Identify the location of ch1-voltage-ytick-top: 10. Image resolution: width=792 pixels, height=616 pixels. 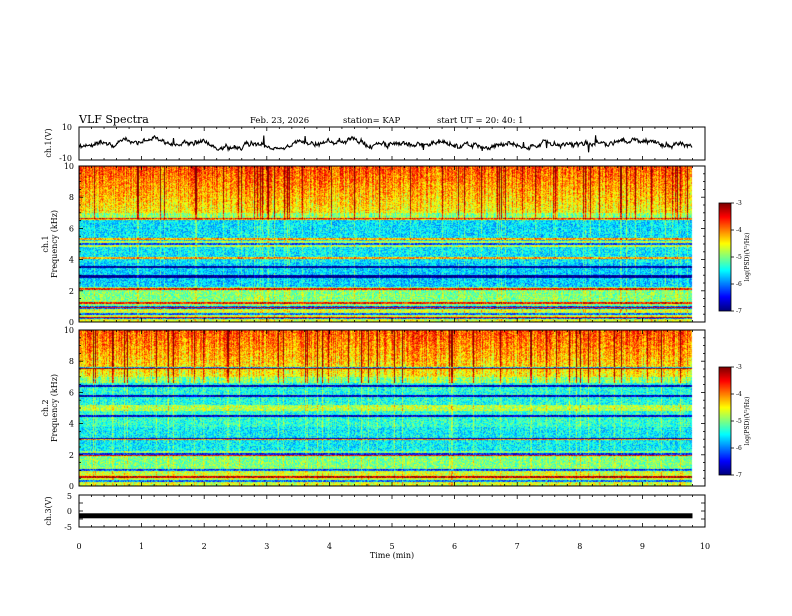
(67, 127).